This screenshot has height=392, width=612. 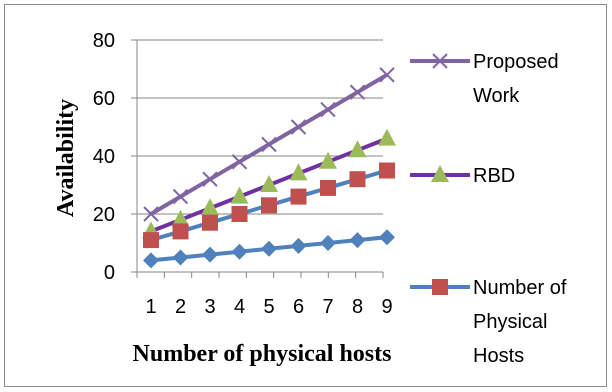 What do you see at coordinates (109, 273) in the screenshot?
I see `y-tick-label-0: 0` at bounding box center [109, 273].